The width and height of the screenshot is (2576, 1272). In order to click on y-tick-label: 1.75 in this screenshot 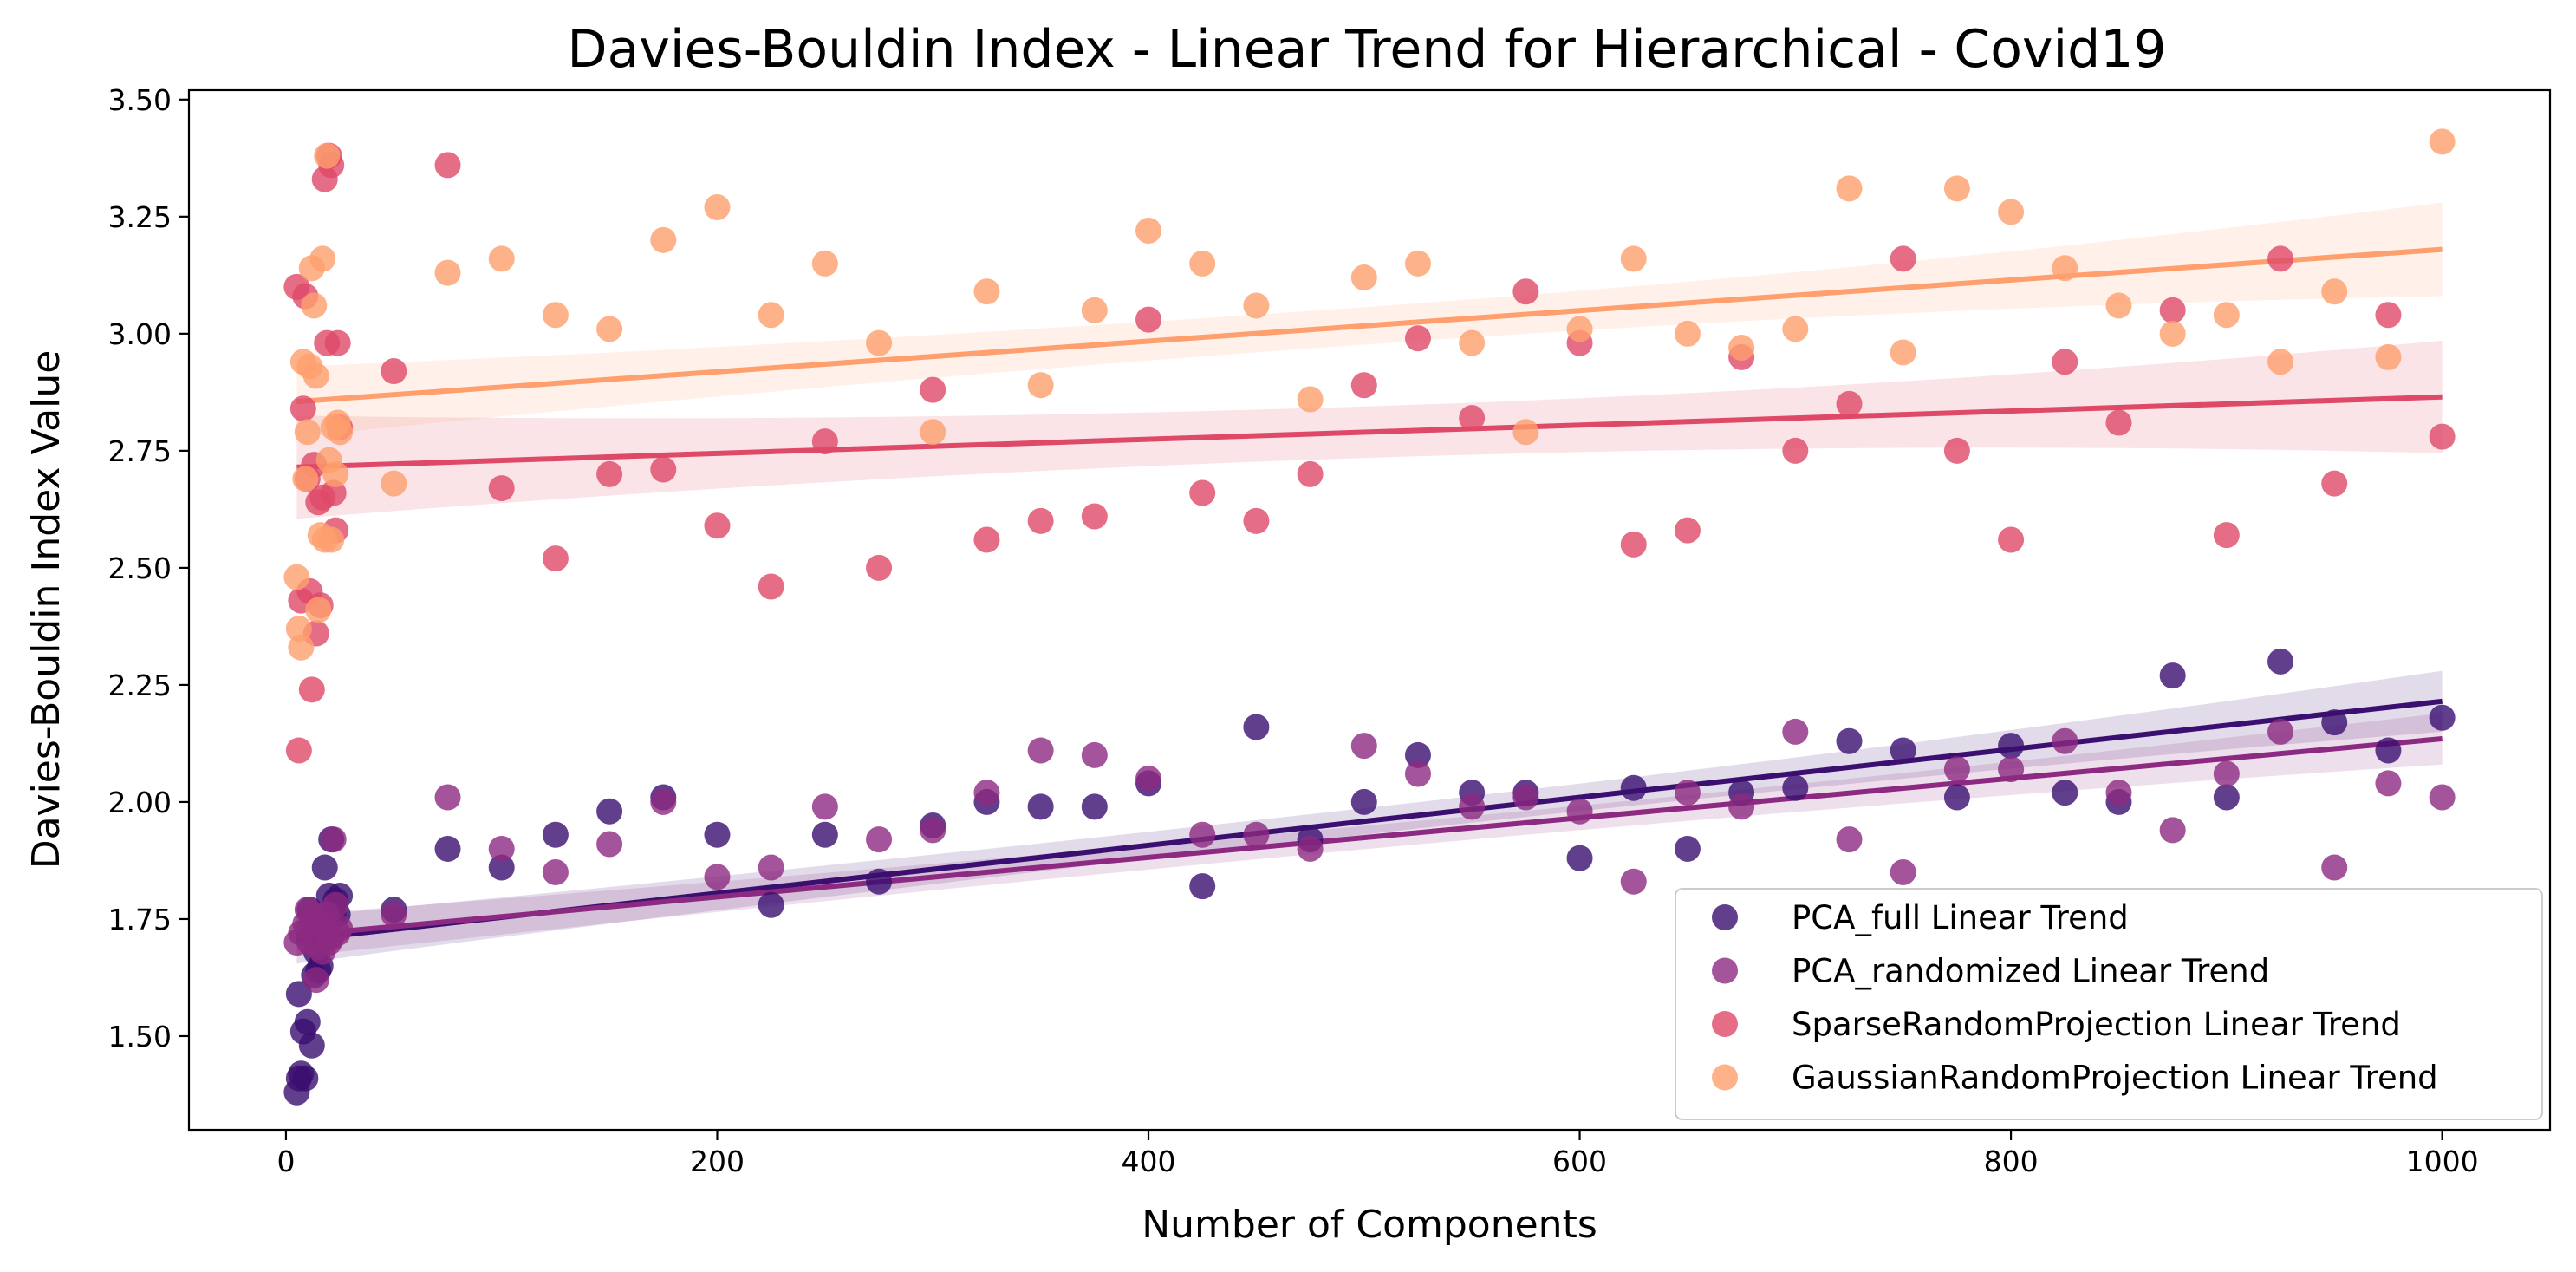, I will do `click(140, 920)`.